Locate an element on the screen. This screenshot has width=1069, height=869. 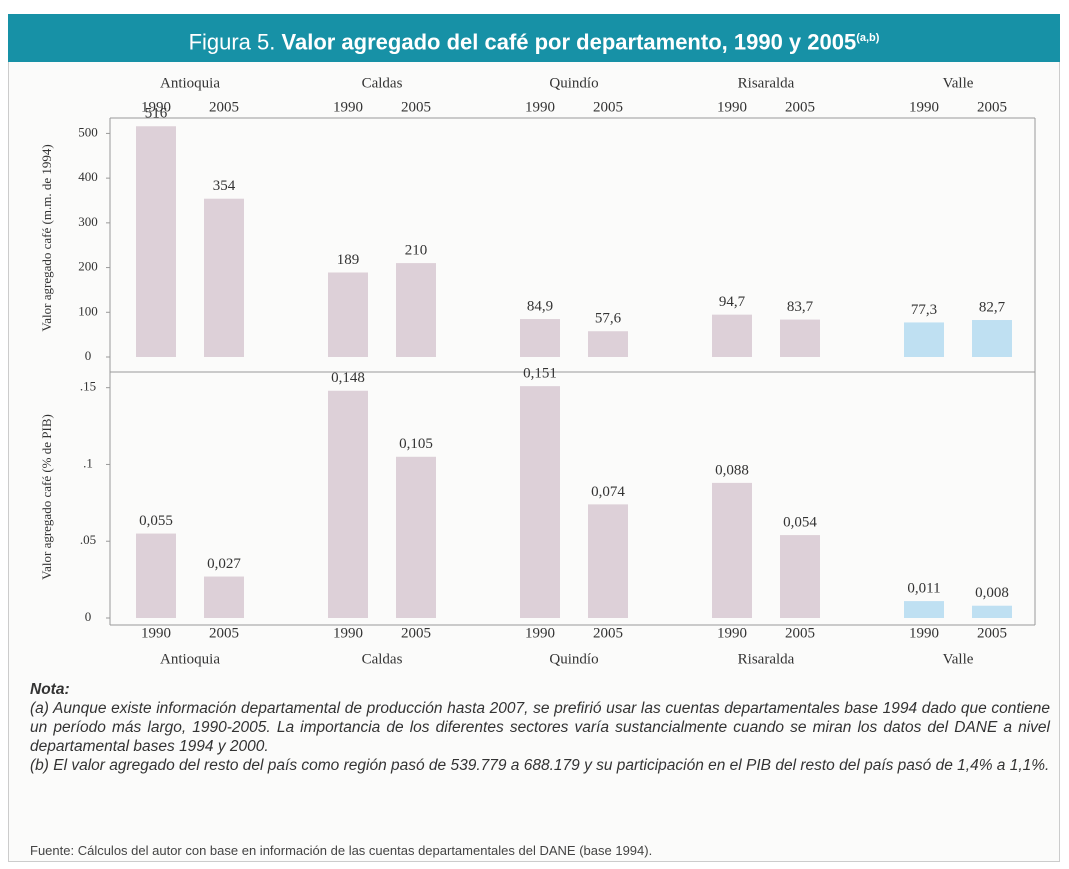
notes-heading: Nota: is located at coordinates (50, 689).